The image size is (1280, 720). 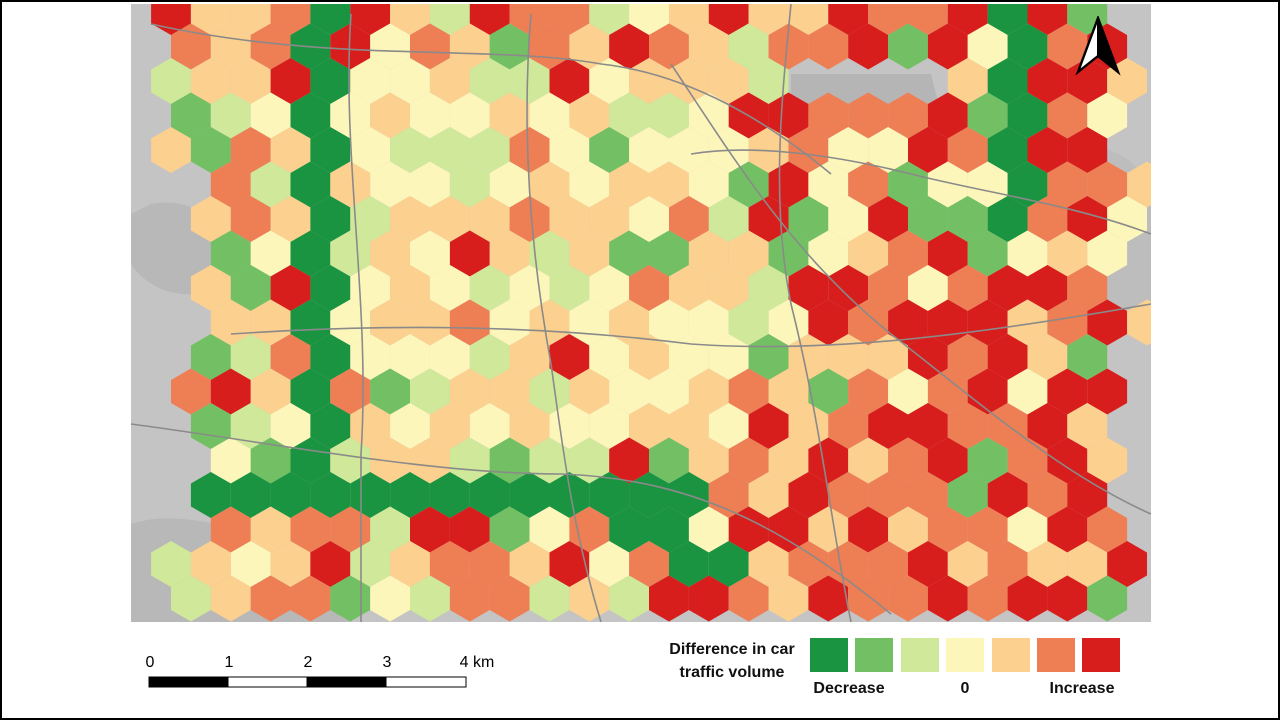 I want to click on scale-bar: 0 1 2 3 4 km, so click(x=318, y=675).